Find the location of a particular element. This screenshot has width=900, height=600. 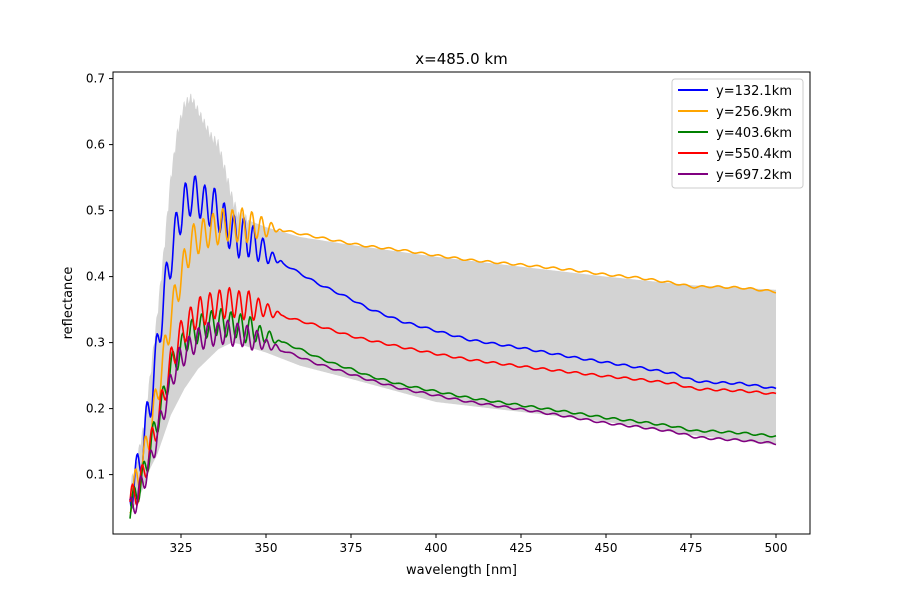

x-tick-label: 325 is located at coordinates (181, 548).